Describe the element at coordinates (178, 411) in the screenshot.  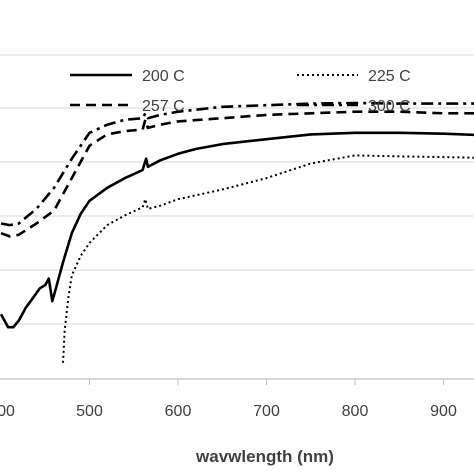
I see `x-tick-label: 600` at that location.